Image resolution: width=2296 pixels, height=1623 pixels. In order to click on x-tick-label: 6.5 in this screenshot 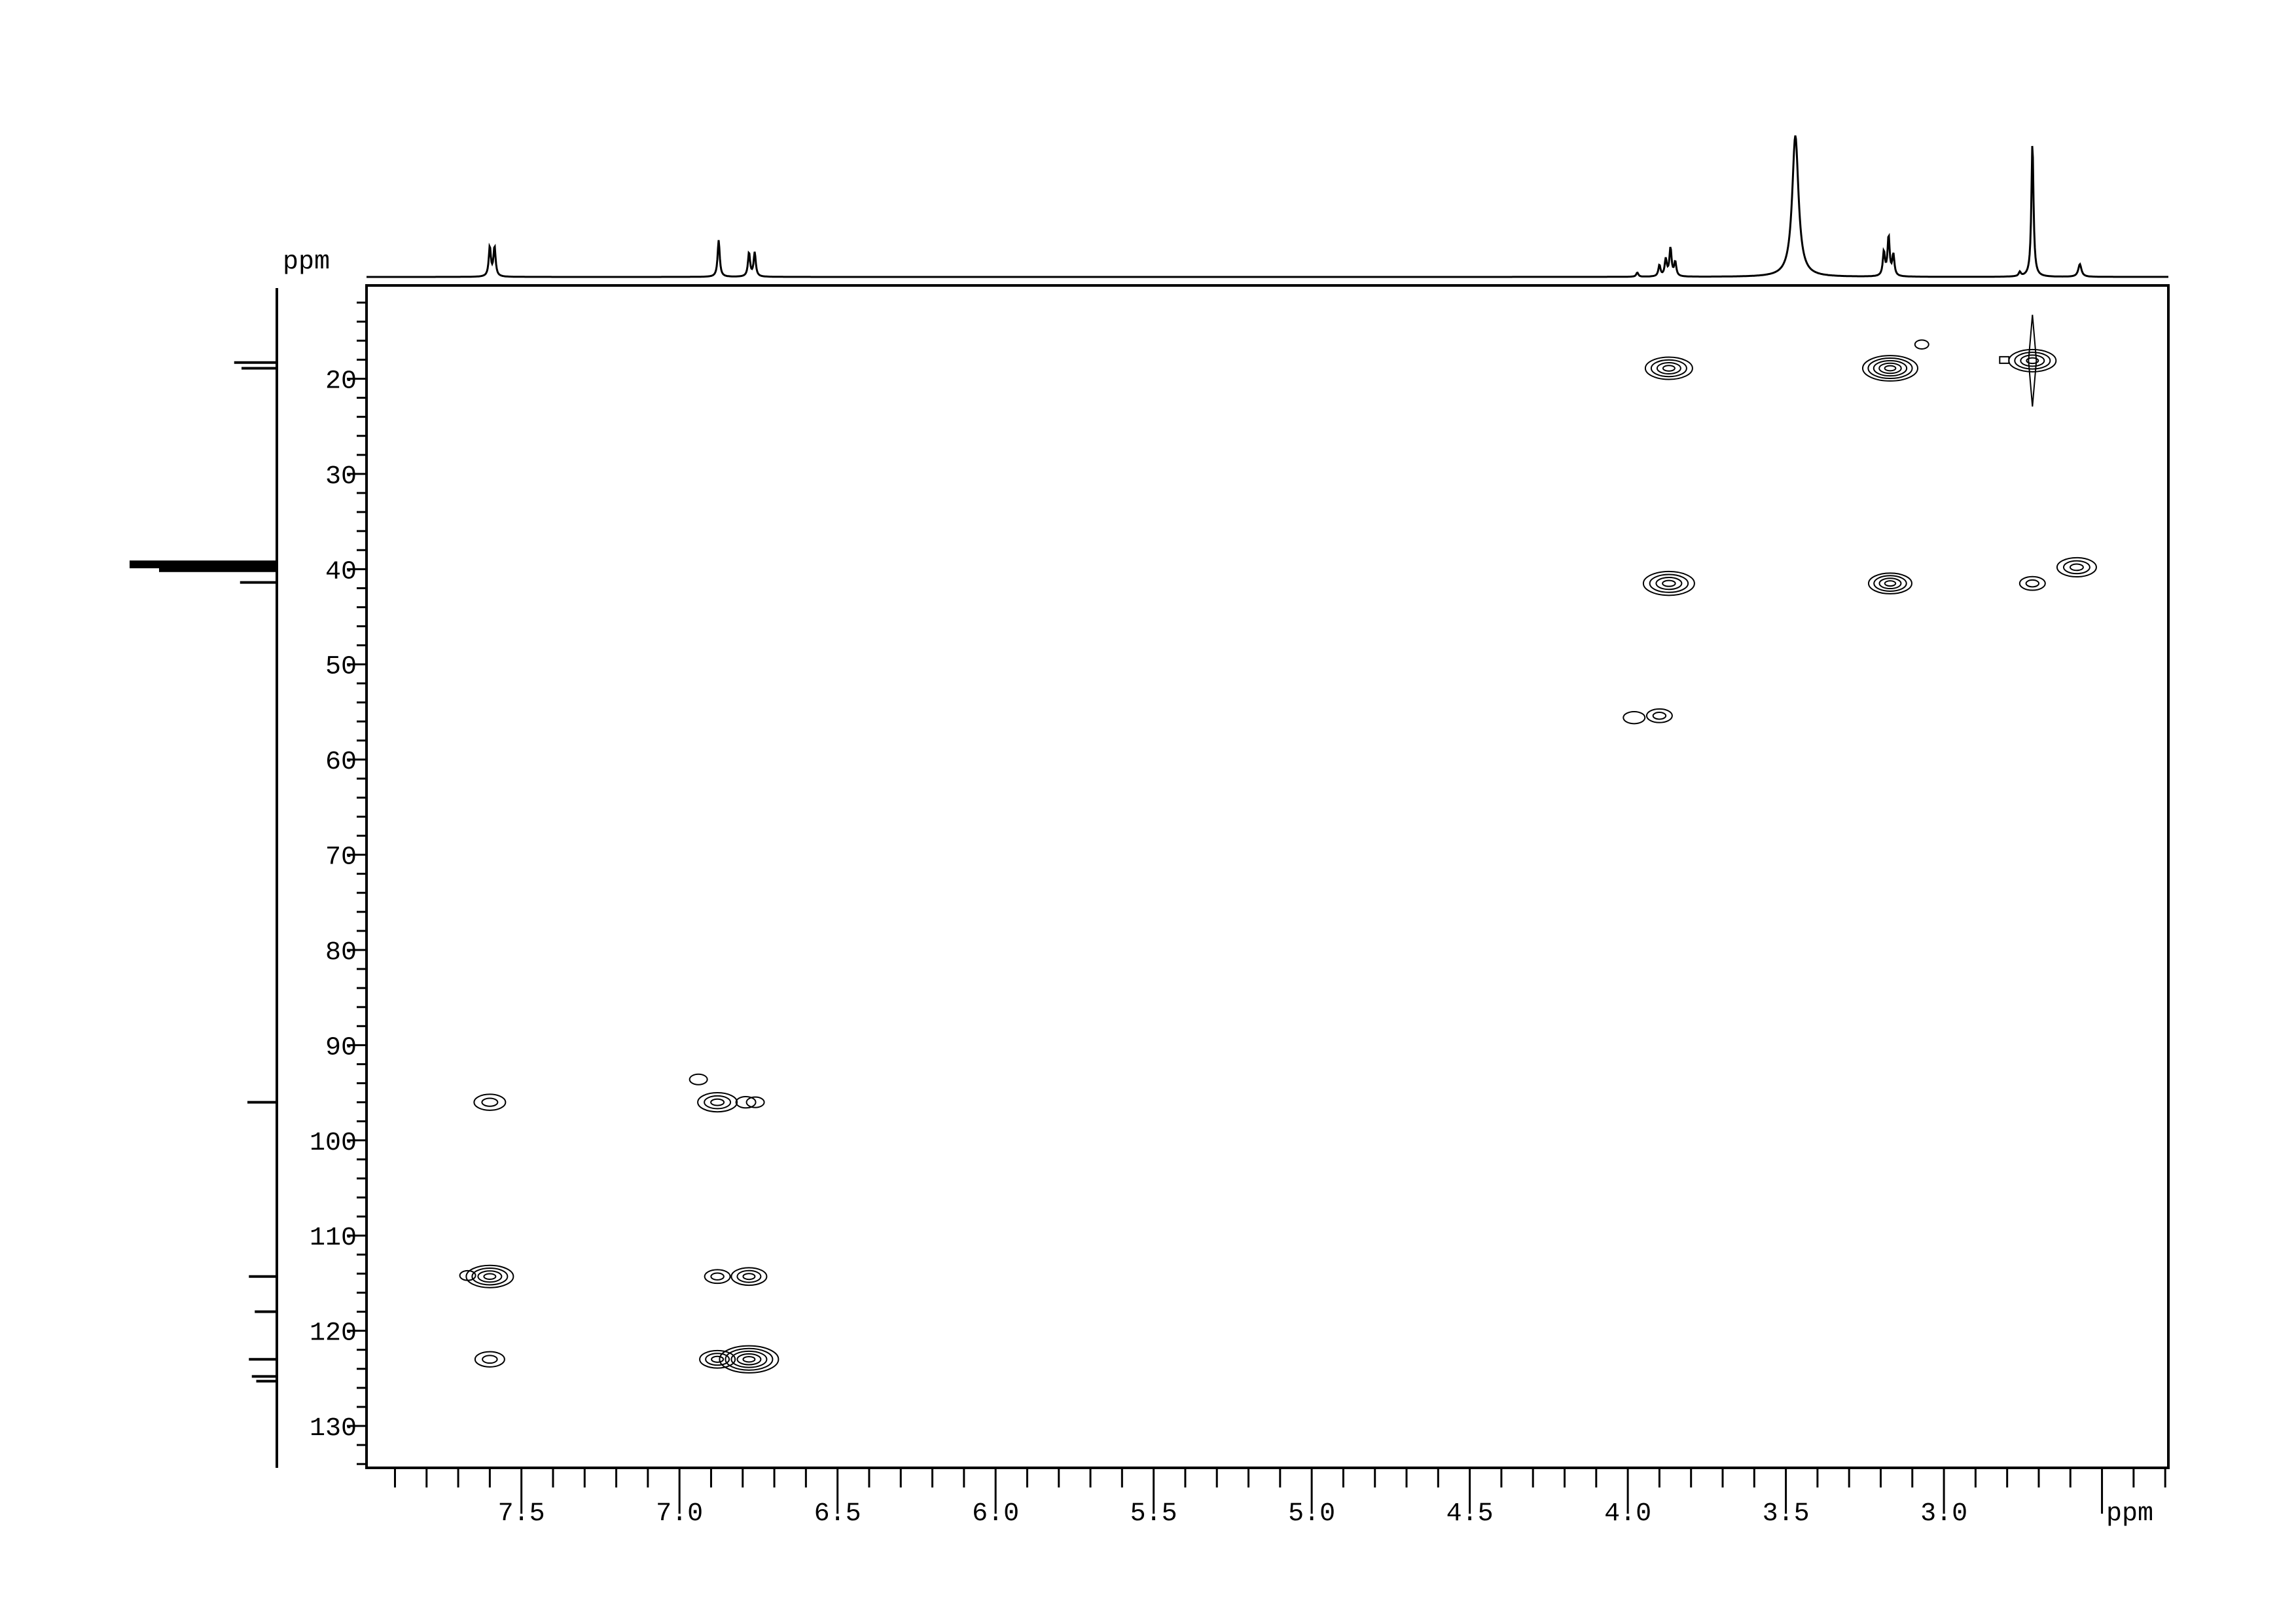, I will do `click(837, 1514)`.